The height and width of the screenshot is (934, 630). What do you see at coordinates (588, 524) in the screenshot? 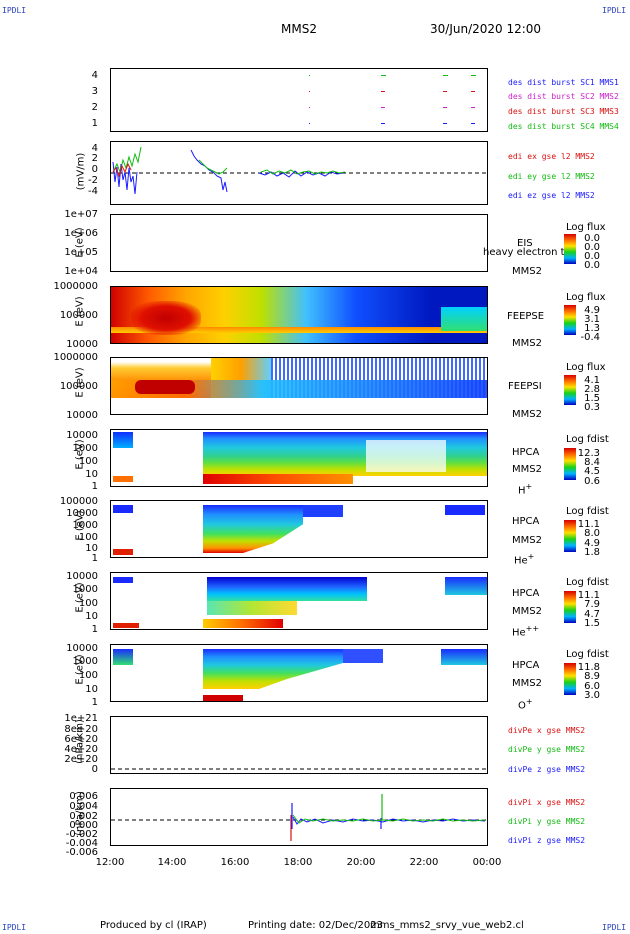
I see `hpca-he-cb-v1: 11.1` at bounding box center [588, 524].